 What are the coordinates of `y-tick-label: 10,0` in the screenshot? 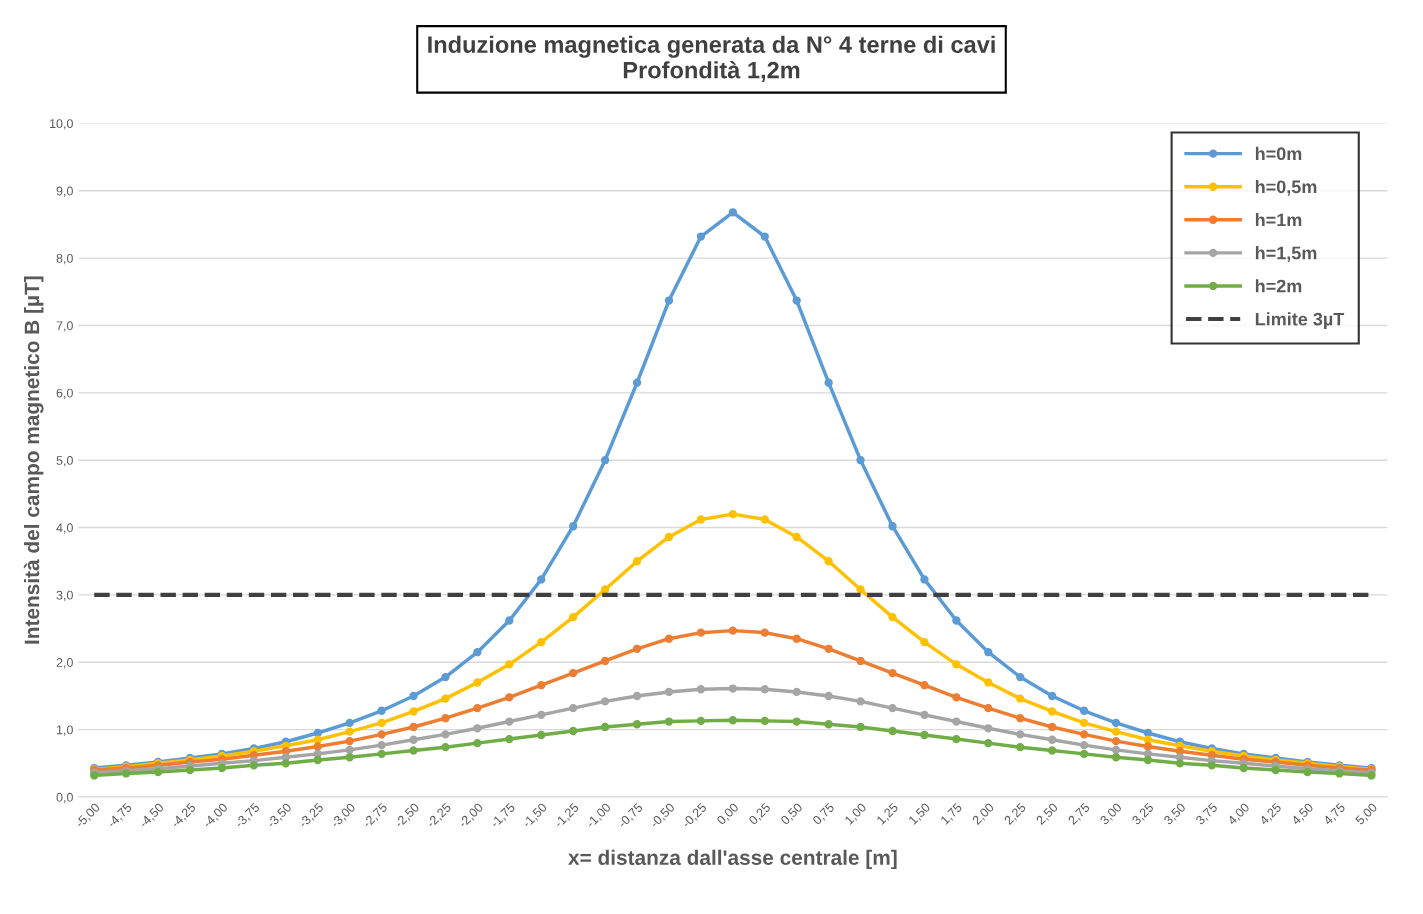 It's located at (61, 124).